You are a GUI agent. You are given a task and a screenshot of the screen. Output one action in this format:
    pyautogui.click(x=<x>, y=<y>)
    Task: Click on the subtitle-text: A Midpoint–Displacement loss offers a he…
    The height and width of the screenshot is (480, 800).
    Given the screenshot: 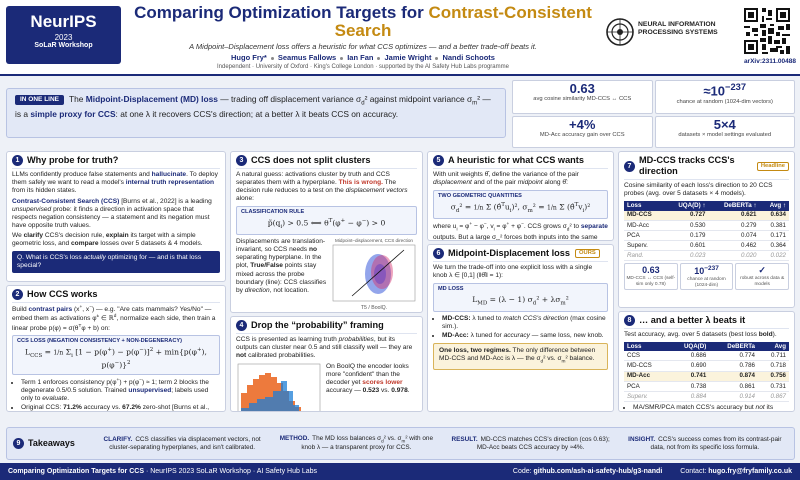 What is the action you would take?
    pyautogui.click(x=363, y=46)
    